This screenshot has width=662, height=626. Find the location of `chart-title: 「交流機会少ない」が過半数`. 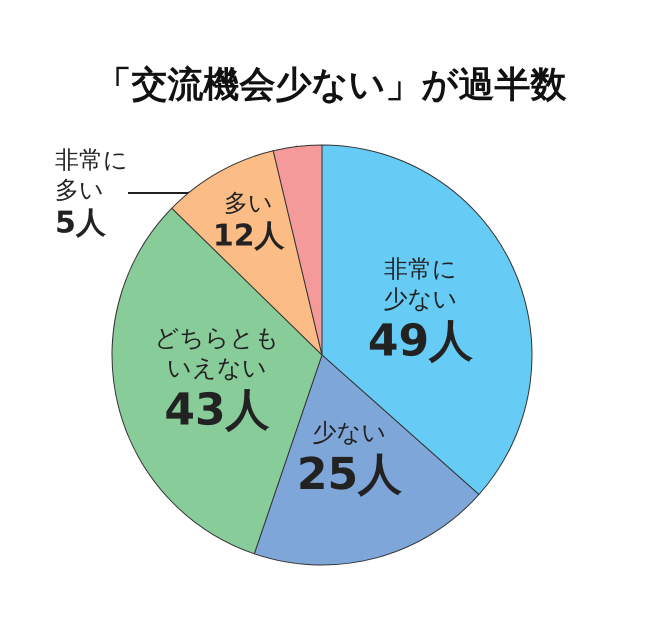

chart-title: 「交流機会少ない」が過半数 is located at coordinates (332, 85).